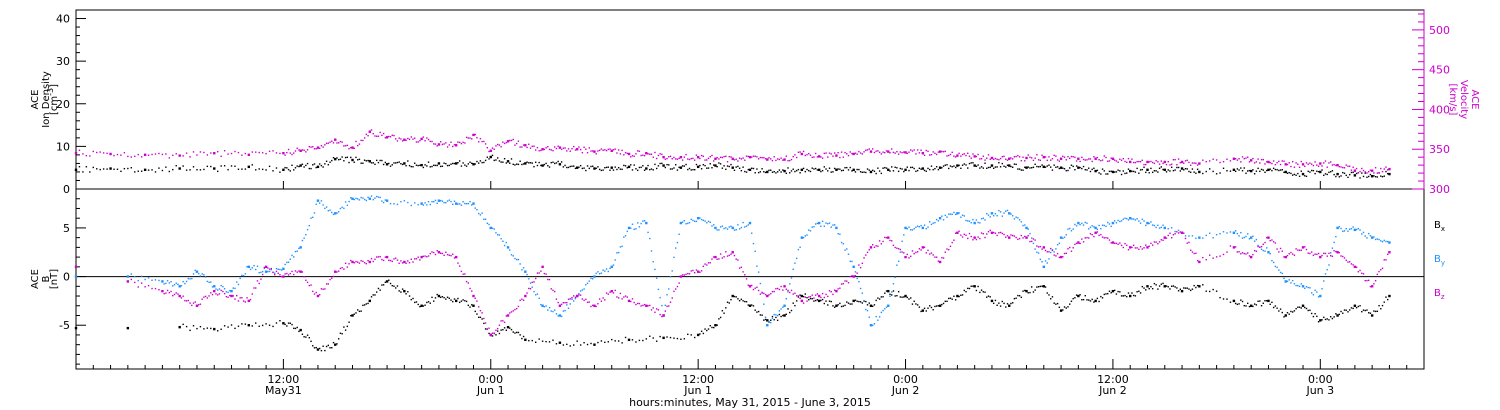 Image resolution: width=1500 pixels, height=410 pixels. I want to click on data-point-density, so click(784, 171).